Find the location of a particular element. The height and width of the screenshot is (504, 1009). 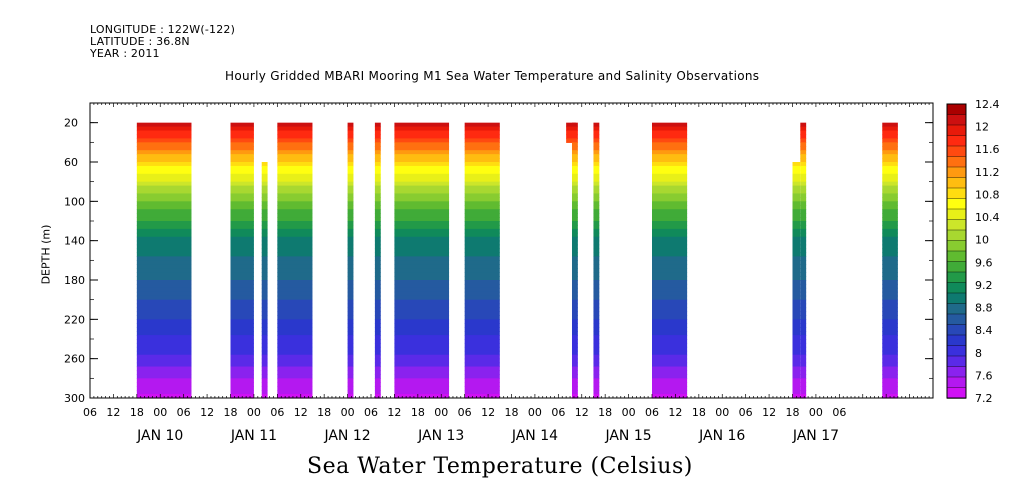

colorbar-label: 8.4 is located at coordinates (984, 330).